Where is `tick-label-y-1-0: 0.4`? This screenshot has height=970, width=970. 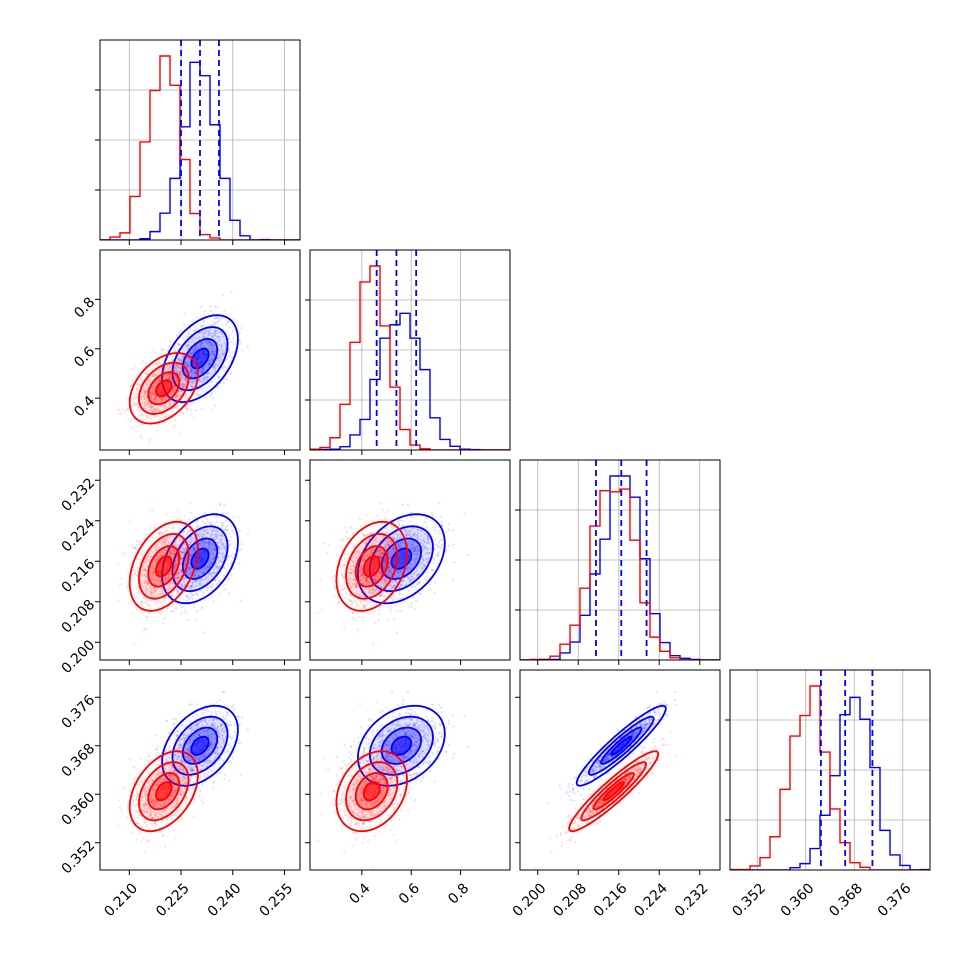
tick-label-y-1-0: 0.4 is located at coordinates (84, 406).